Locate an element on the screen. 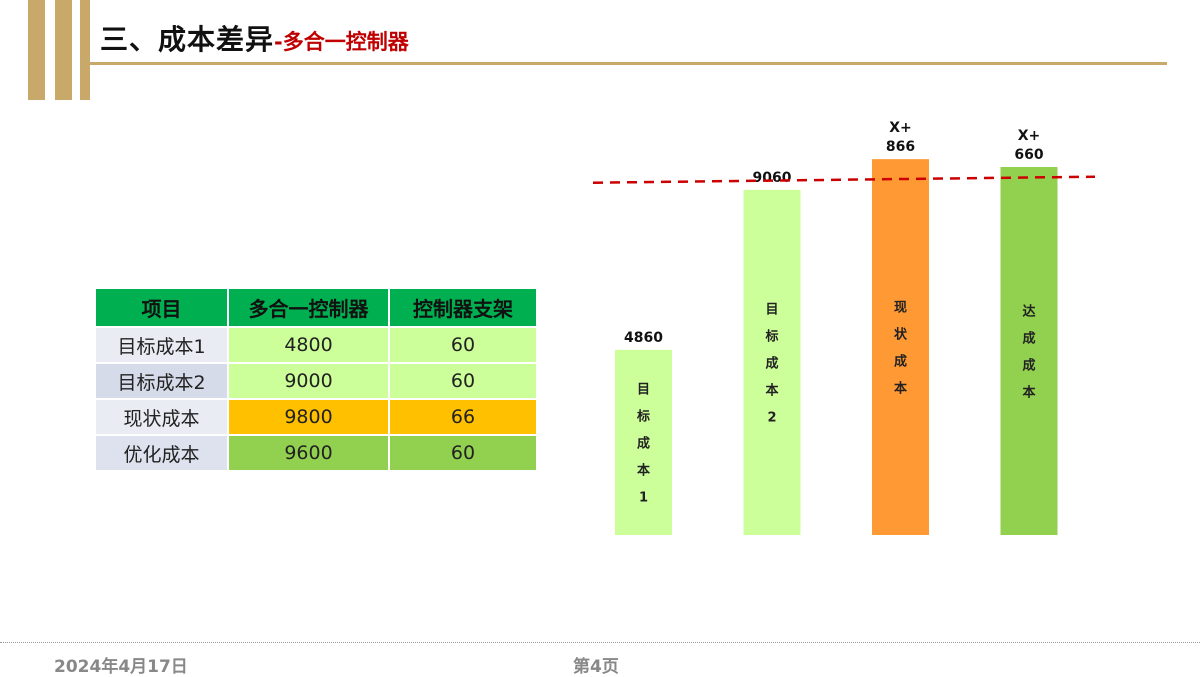  row-label: 目标成本2 is located at coordinates (161, 381).